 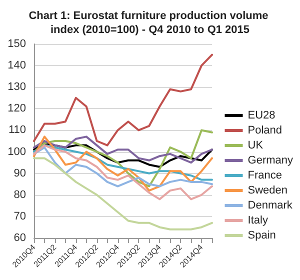 I want to click on legend-label: Germany, so click(x=271, y=160).